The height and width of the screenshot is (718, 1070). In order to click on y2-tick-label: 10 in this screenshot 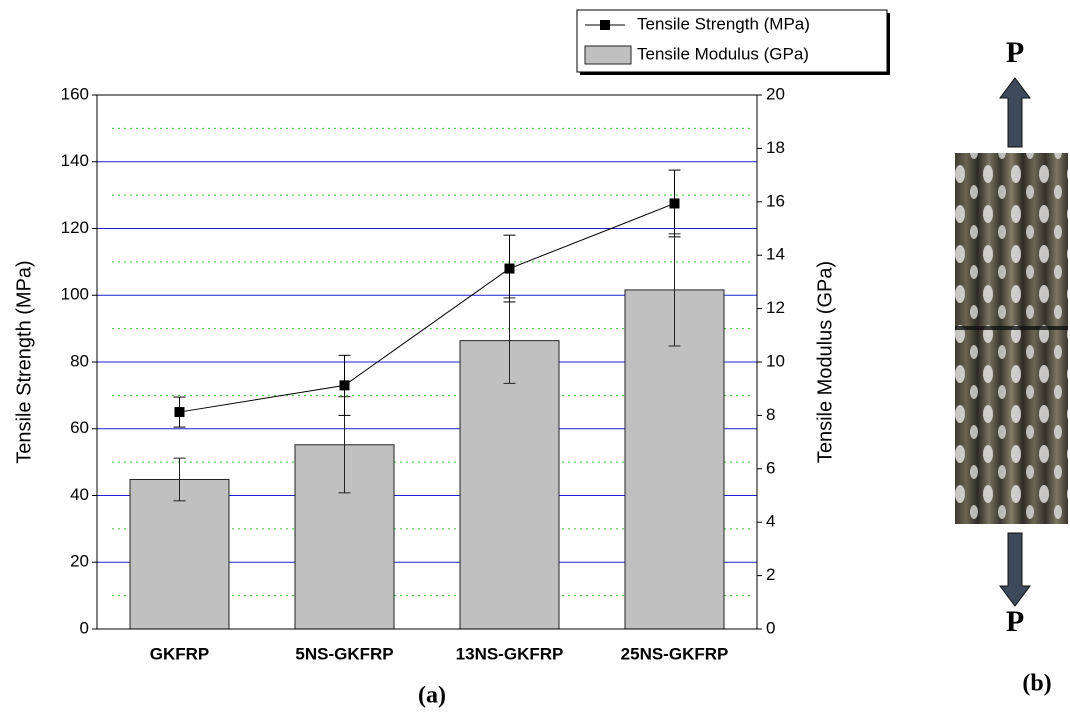, I will do `click(775, 360)`.